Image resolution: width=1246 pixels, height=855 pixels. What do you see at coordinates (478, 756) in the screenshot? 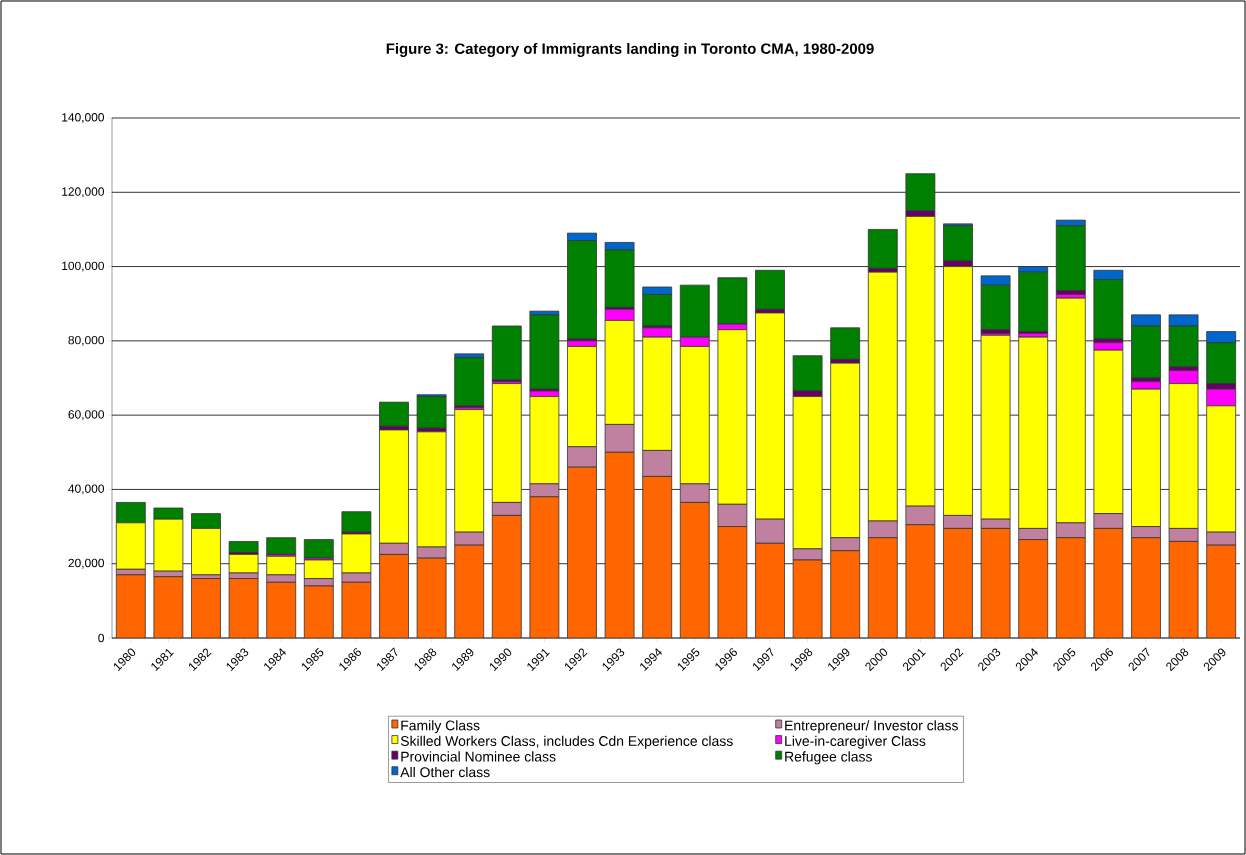
I see `legend-label: Provincial Nominee class` at bounding box center [478, 756].